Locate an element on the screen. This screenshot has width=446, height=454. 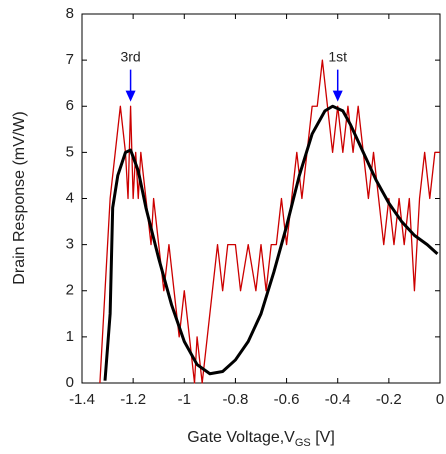
x-tick-label: -0.4 is located at coordinates (338, 399).